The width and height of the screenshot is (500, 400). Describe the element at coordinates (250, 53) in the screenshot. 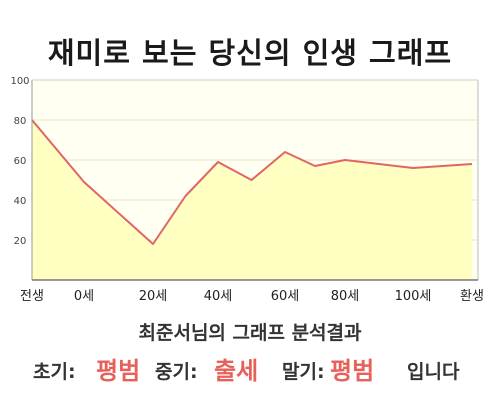

I see `chart-title: 재미로 보는 당신의 인생 그래프` at that location.